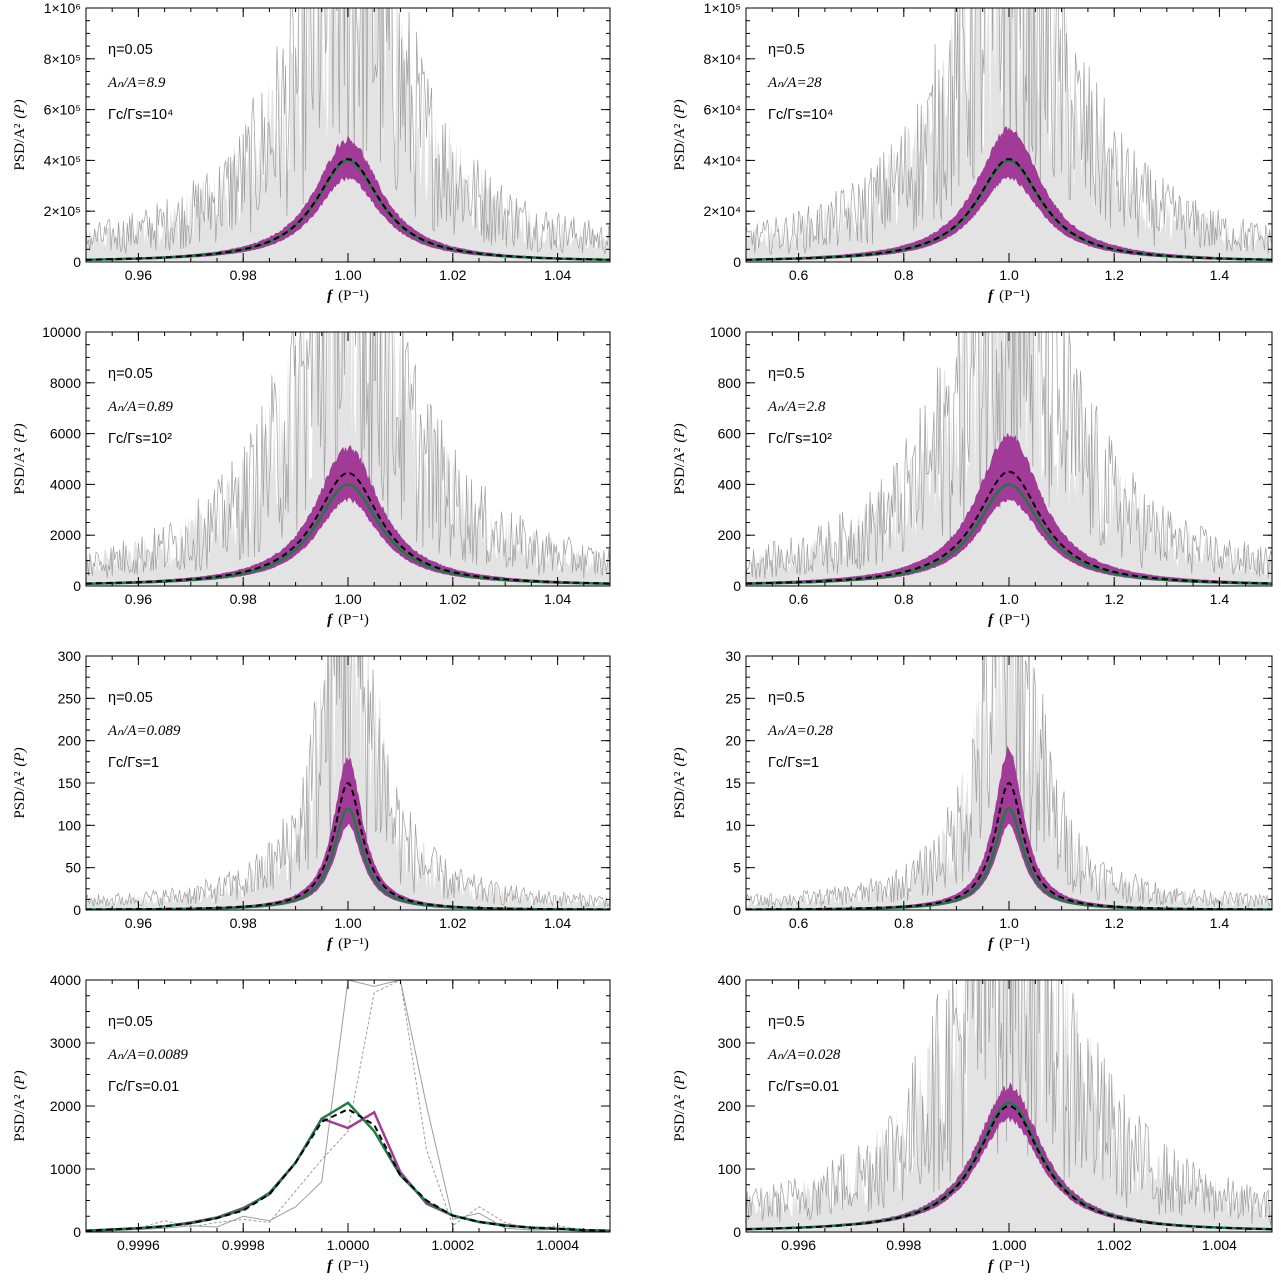  Describe the element at coordinates (733, 825) in the screenshot. I see `y-tick-label: 10` at that location.